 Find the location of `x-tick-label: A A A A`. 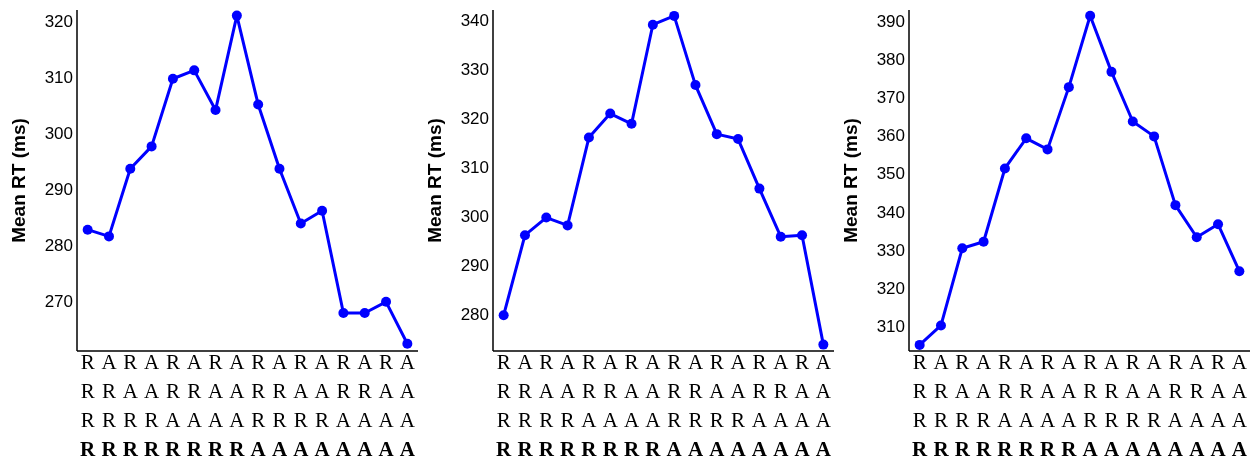

x-tick-label: A A A A is located at coordinates (1239, 404).